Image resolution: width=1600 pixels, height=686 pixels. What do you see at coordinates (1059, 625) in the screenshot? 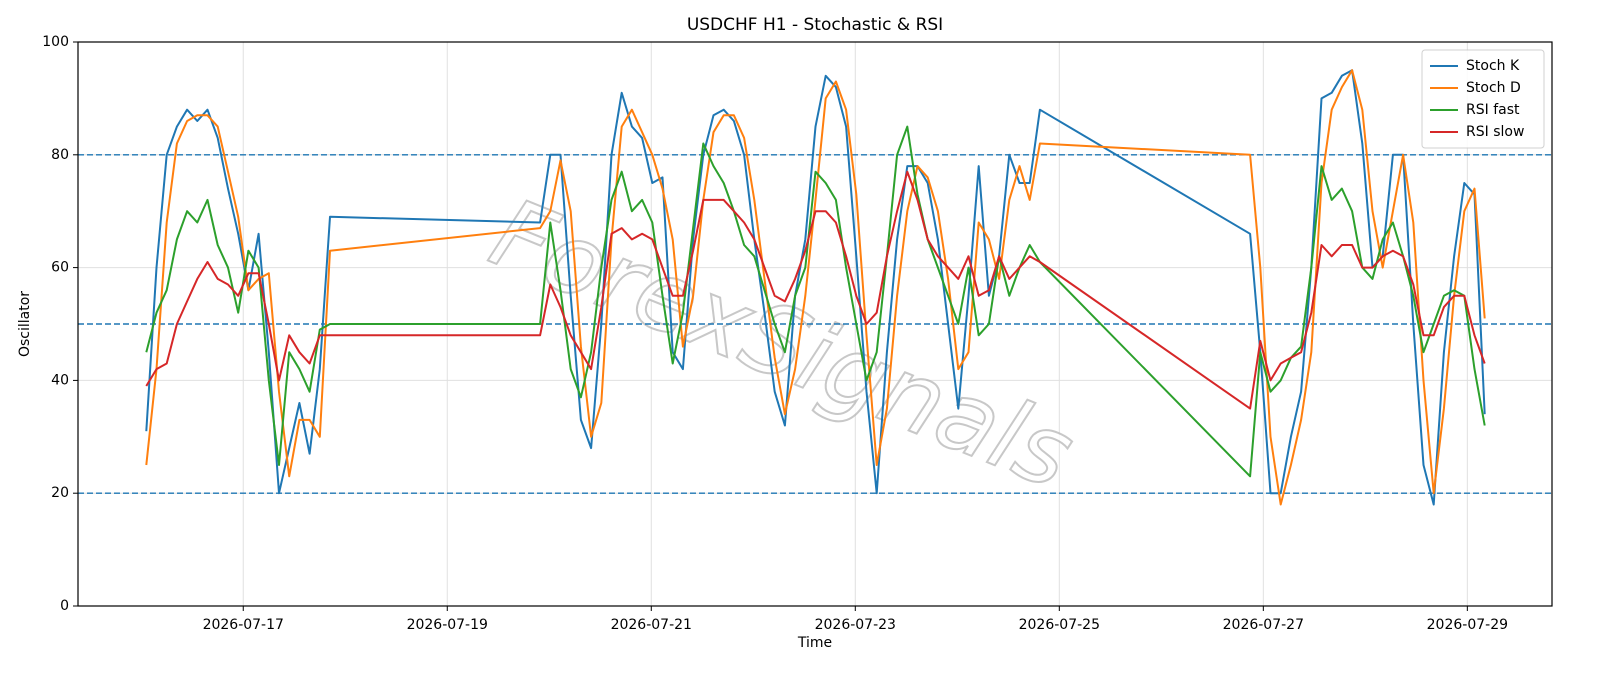
I see `x-tick-label: 2026-07-25` at bounding box center [1059, 625].